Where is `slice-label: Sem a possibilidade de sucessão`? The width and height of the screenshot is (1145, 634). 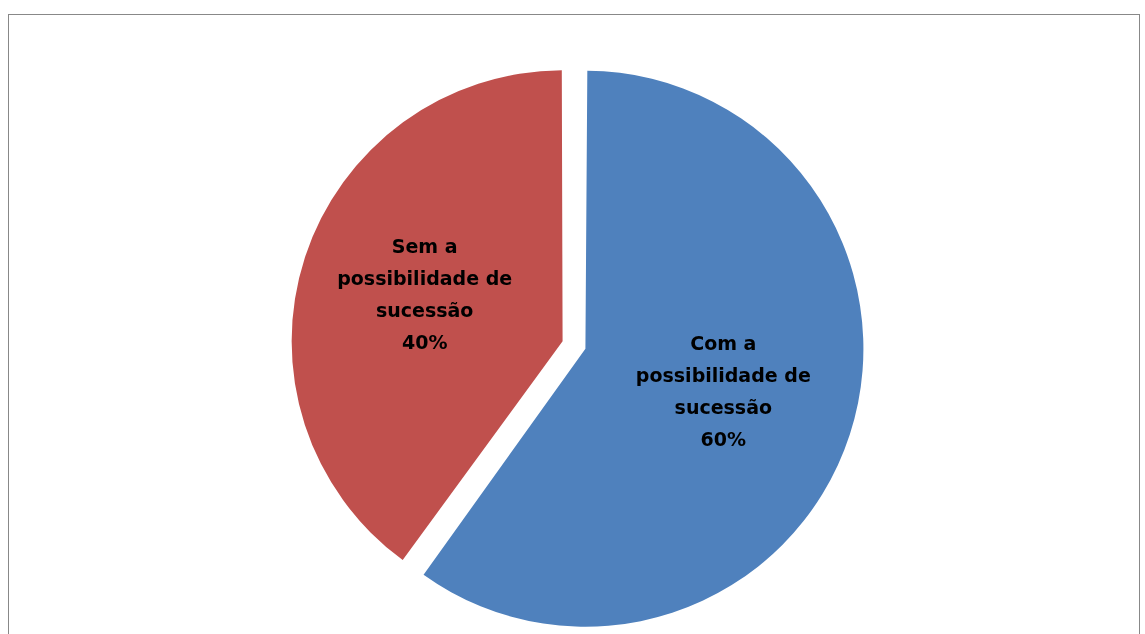 slice-label: Sem a possibilidade de sucessão is located at coordinates (425, 278).